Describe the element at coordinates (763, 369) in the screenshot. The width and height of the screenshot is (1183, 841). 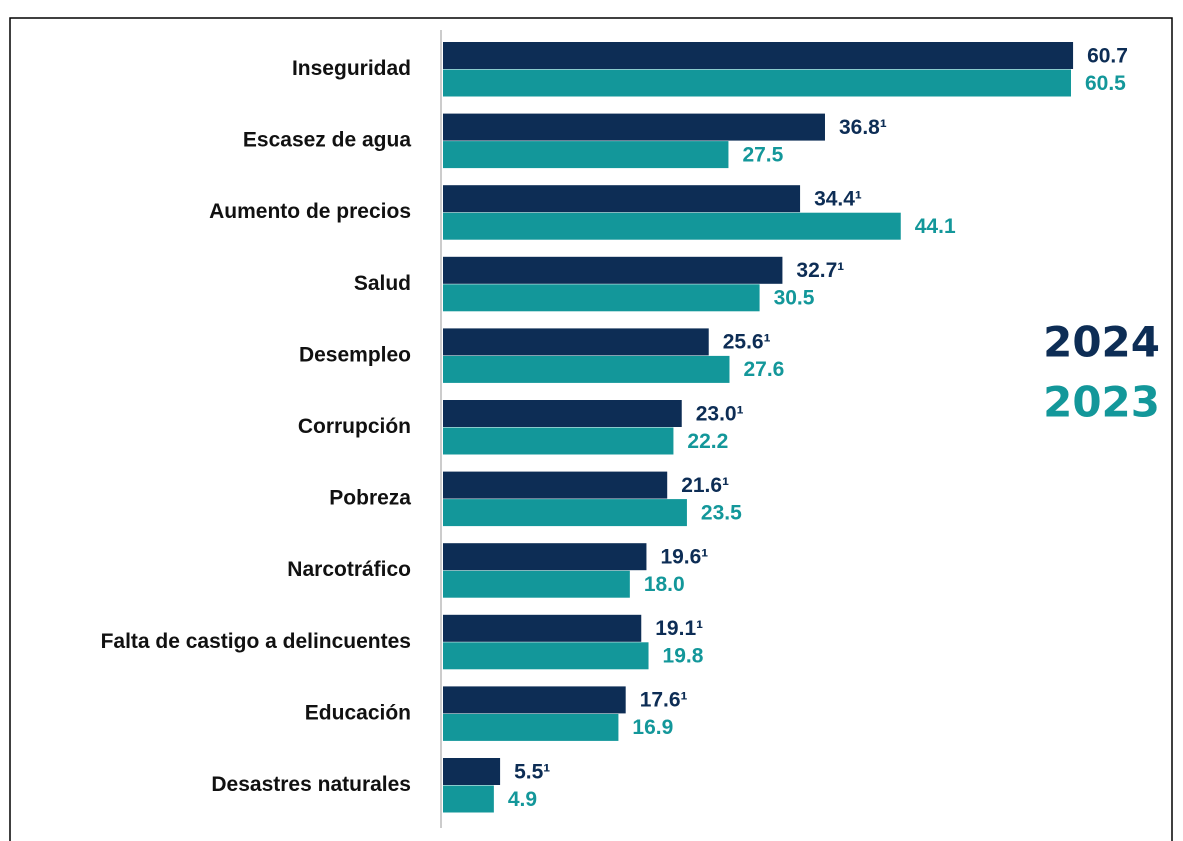
I see `value-label: 27.6` at that location.